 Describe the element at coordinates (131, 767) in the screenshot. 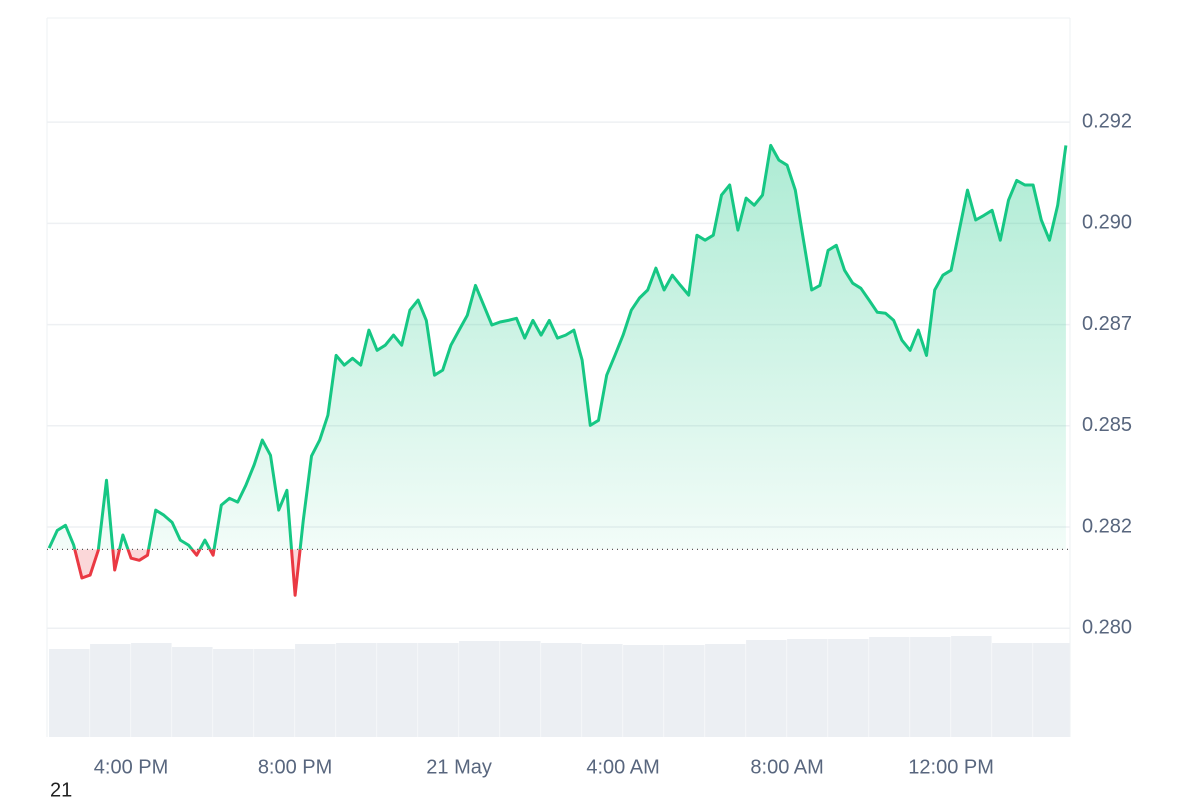

I see `x-tick-label: 4:00 PM` at that location.